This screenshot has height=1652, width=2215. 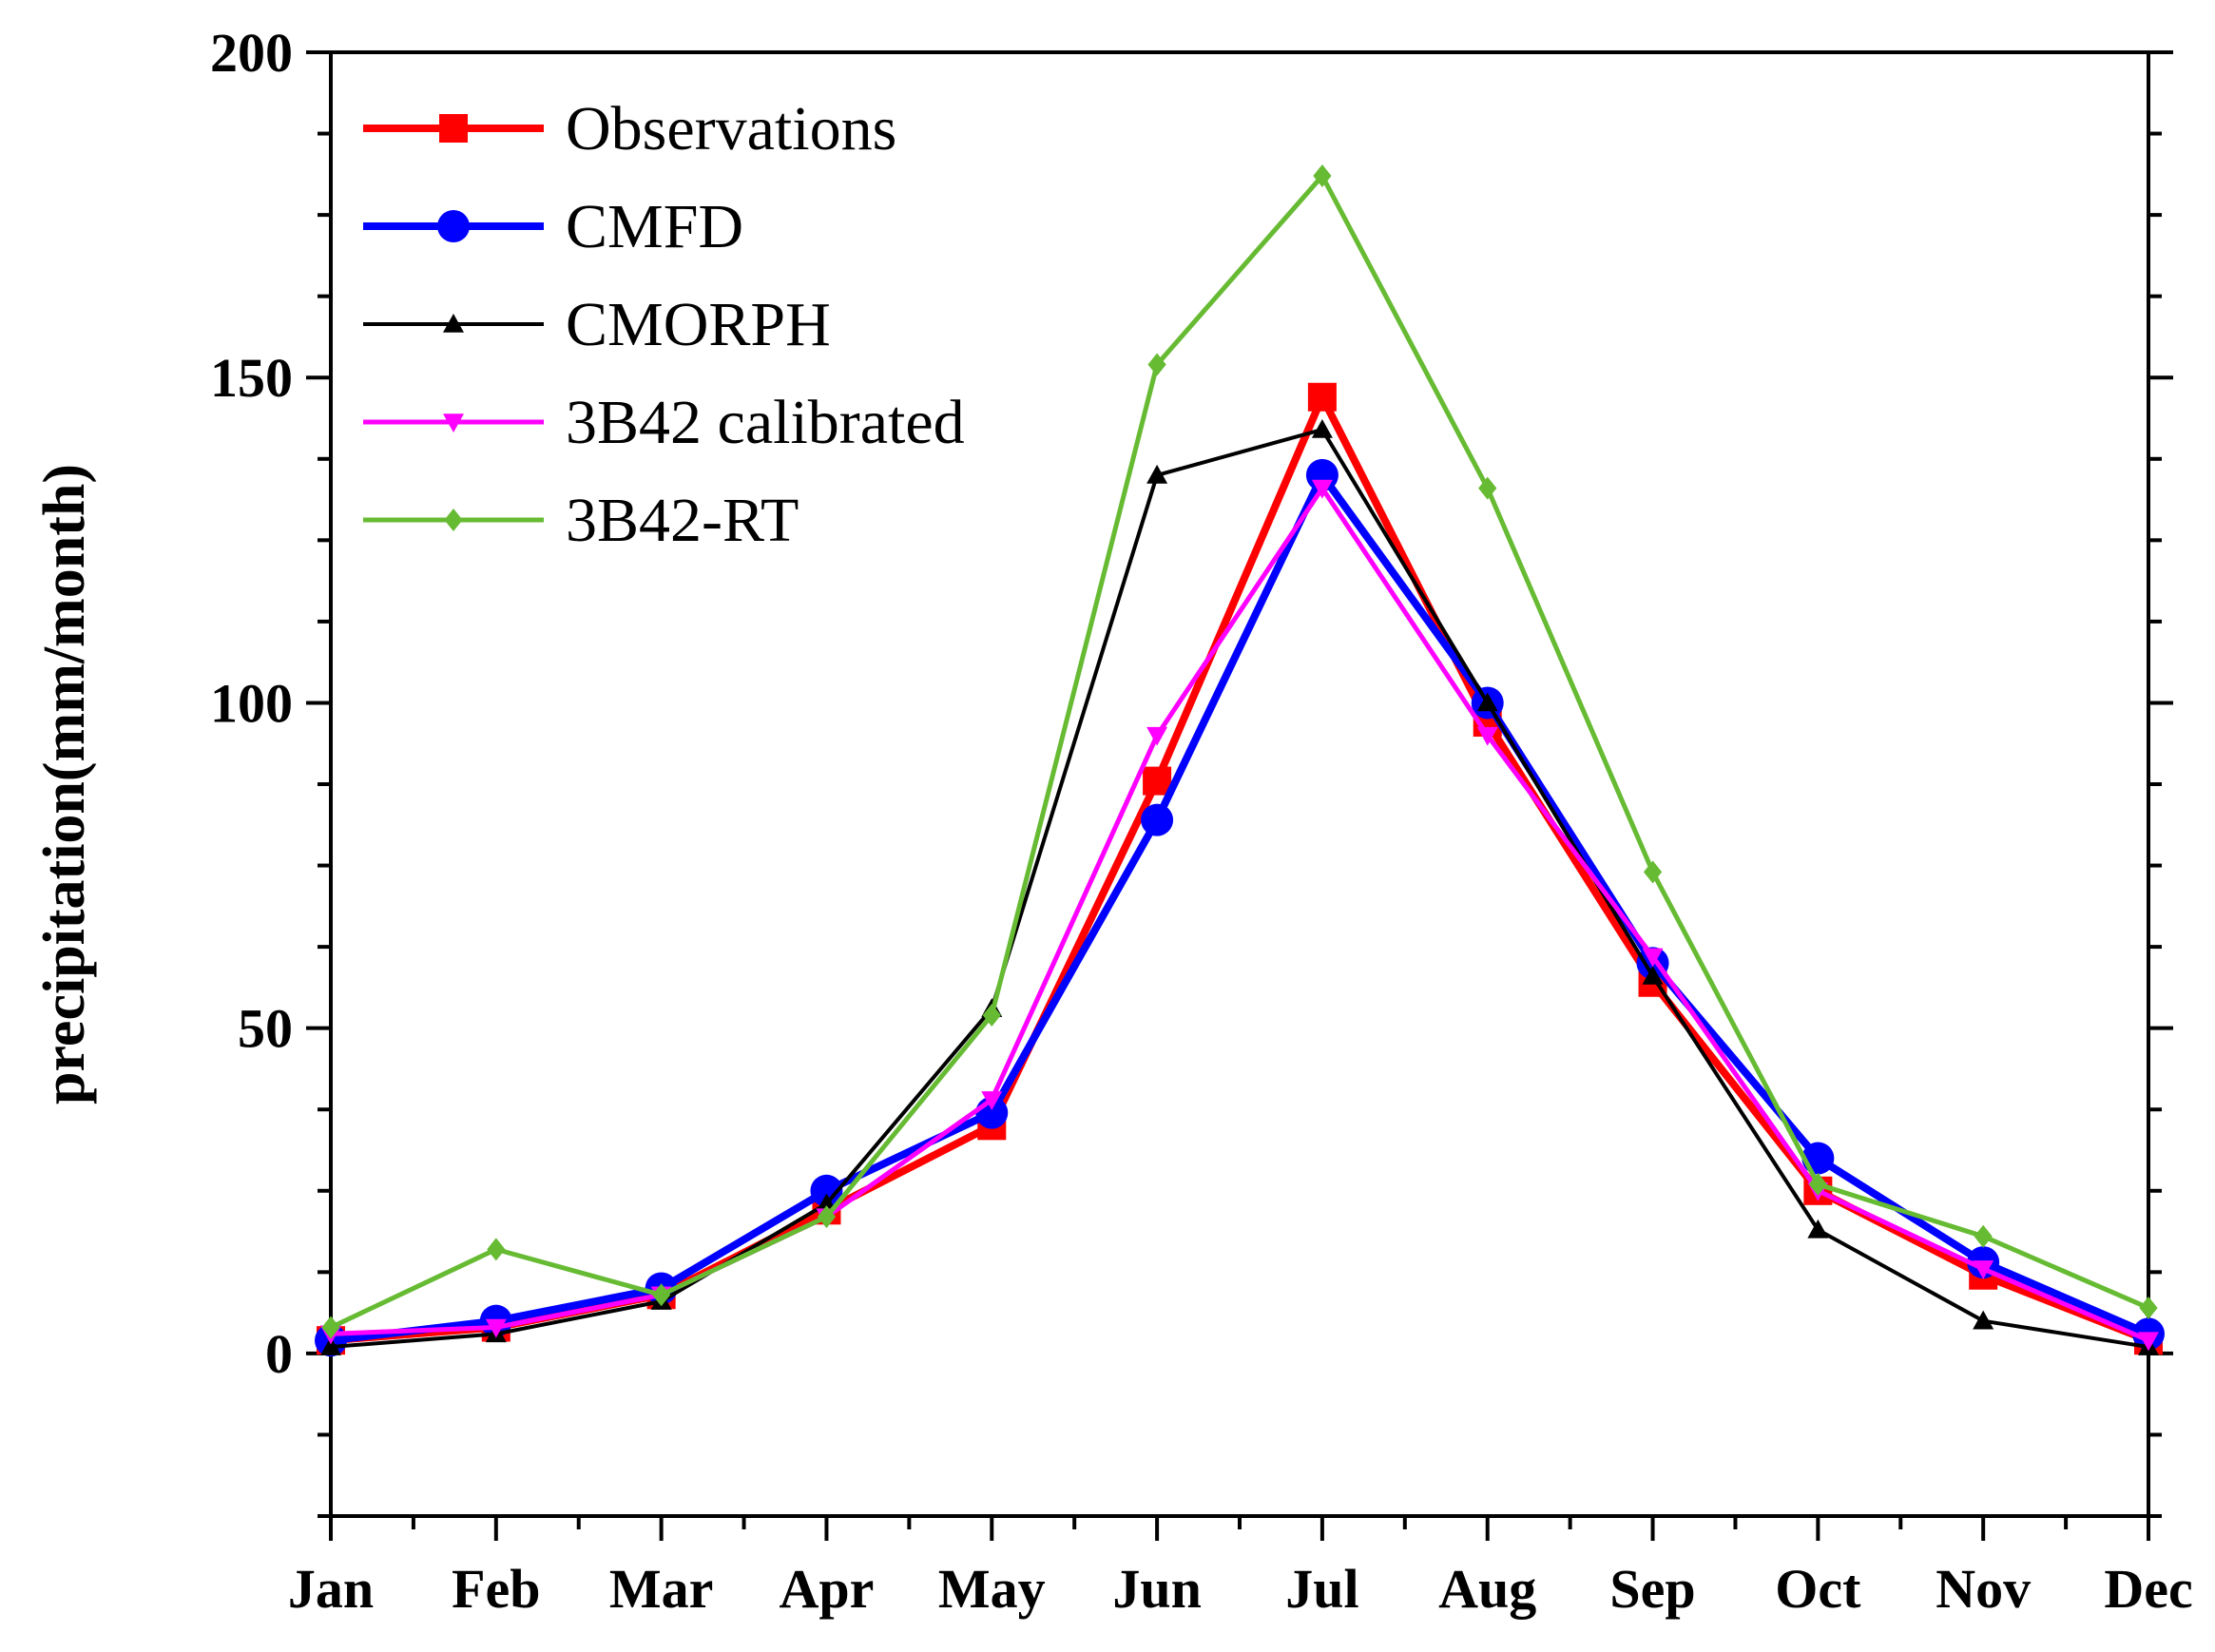 What do you see at coordinates (331, 1589) in the screenshot?
I see `x-tick-label: Jan` at bounding box center [331, 1589].